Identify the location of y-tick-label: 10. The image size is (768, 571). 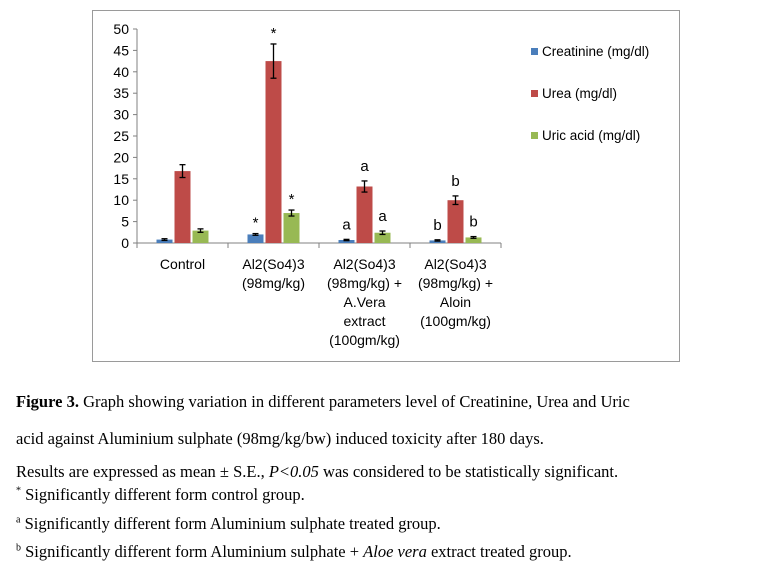
(121, 200).